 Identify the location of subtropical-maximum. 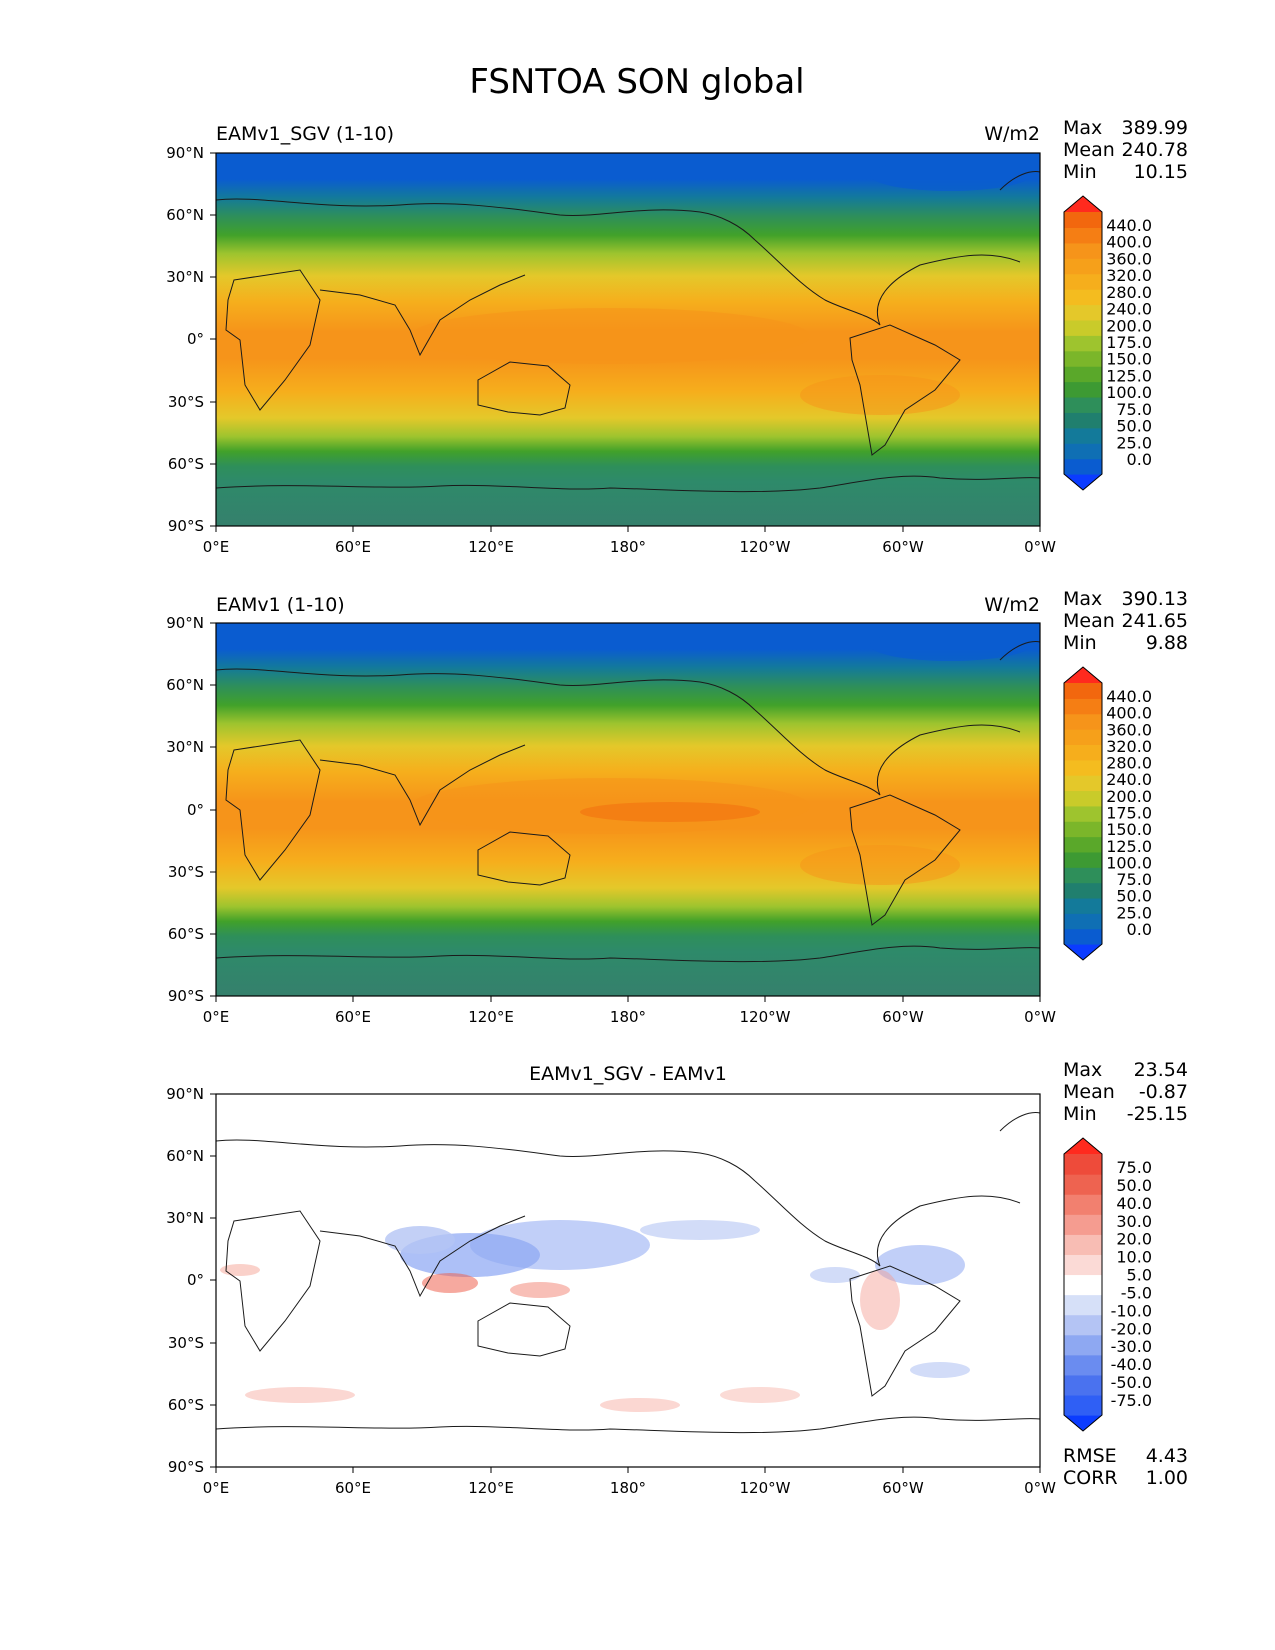
(880, 395).